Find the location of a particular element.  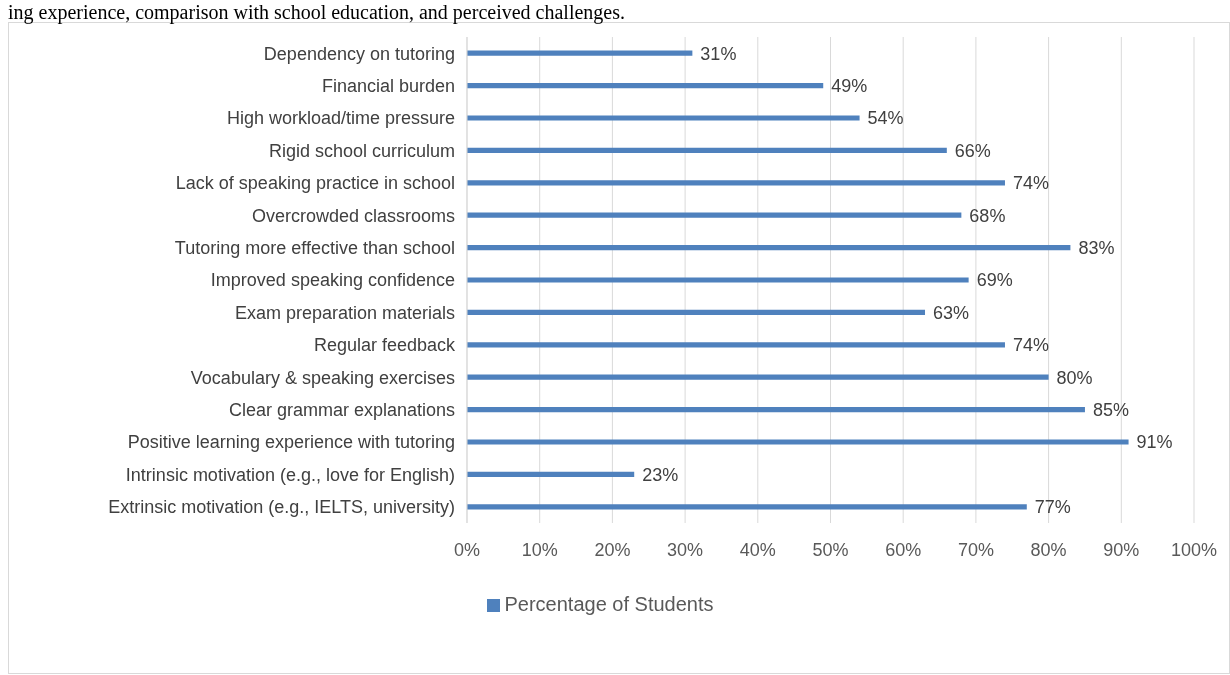

x-tick-label: 40% is located at coordinates (757, 549).